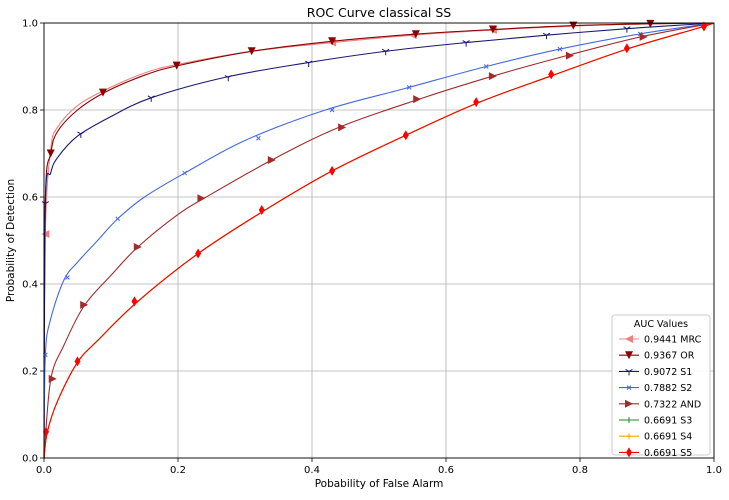 The height and width of the screenshot is (500, 729). What do you see at coordinates (44, 470) in the screenshot?
I see `x-tick-label: 0.0` at bounding box center [44, 470].